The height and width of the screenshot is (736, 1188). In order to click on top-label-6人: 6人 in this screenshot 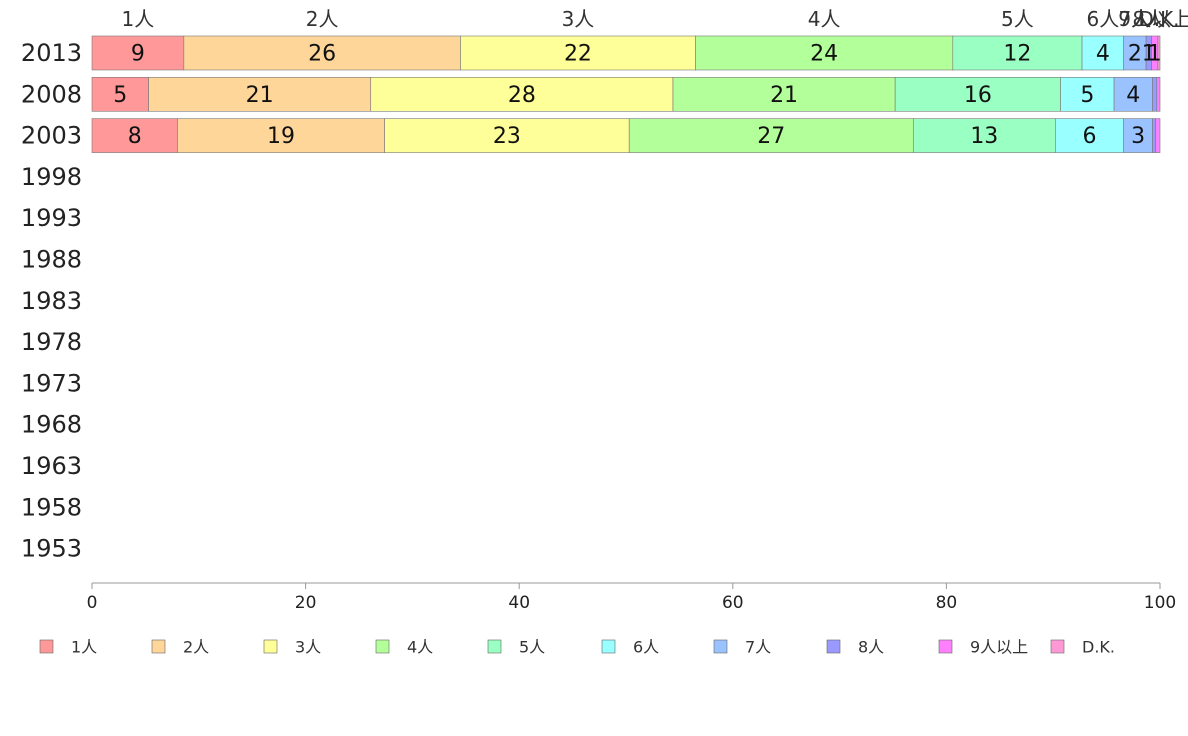, I will do `click(1102, 19)`.